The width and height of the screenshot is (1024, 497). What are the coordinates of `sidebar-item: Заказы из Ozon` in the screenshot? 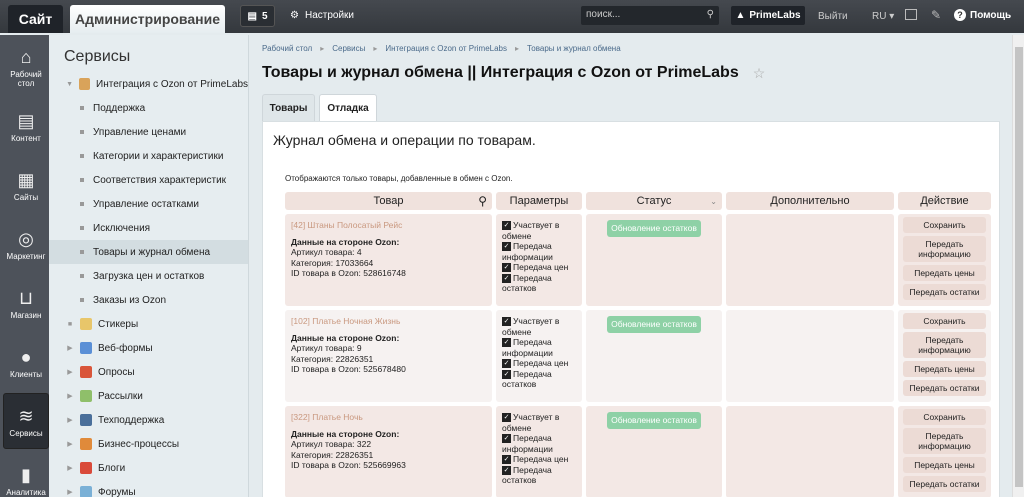 It's located at (148, 300).